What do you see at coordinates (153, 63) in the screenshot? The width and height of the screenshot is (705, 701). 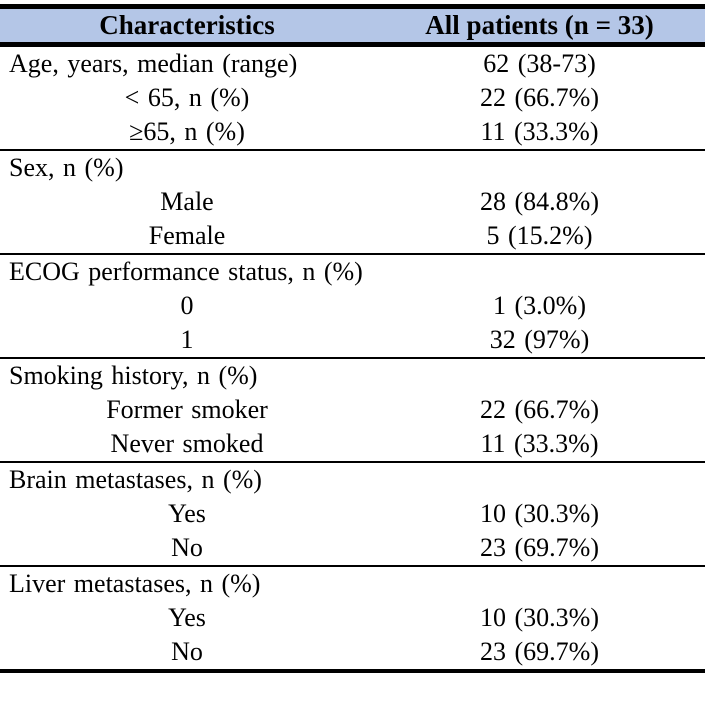 I see `row-label: Age, years, median (range)` at bounding box center [153, 63].